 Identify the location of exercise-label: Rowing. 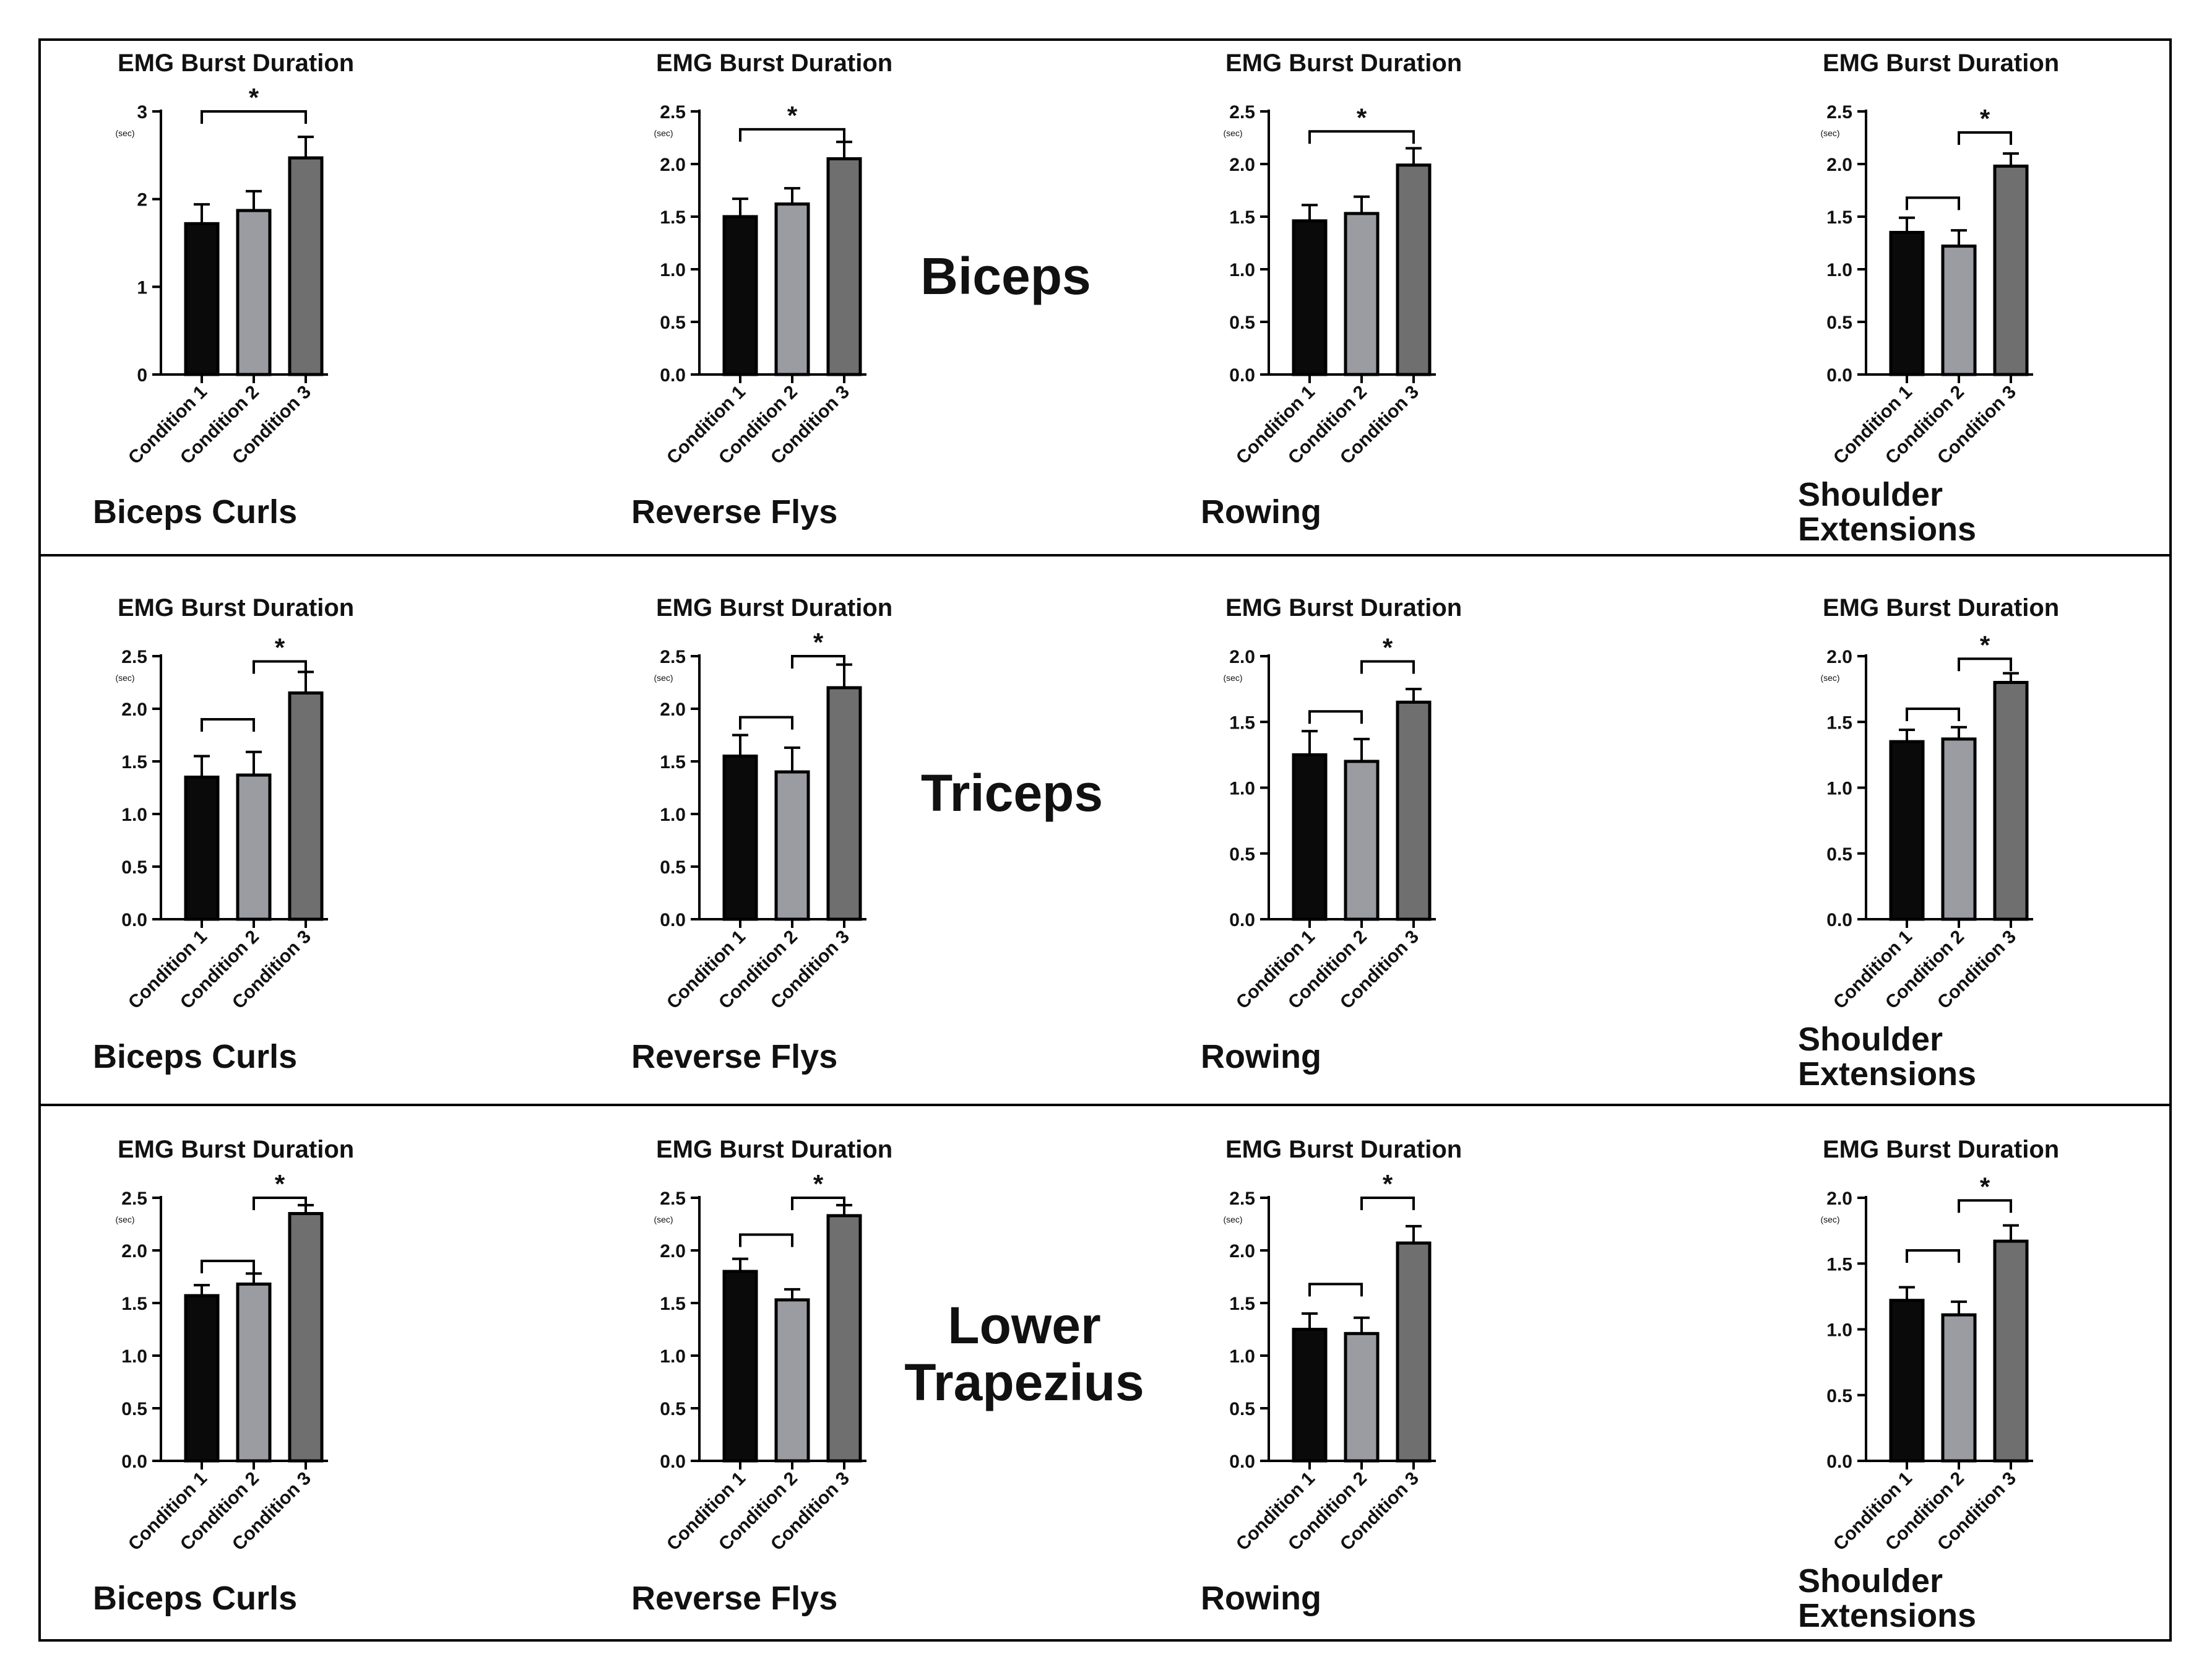
(1261, 512).